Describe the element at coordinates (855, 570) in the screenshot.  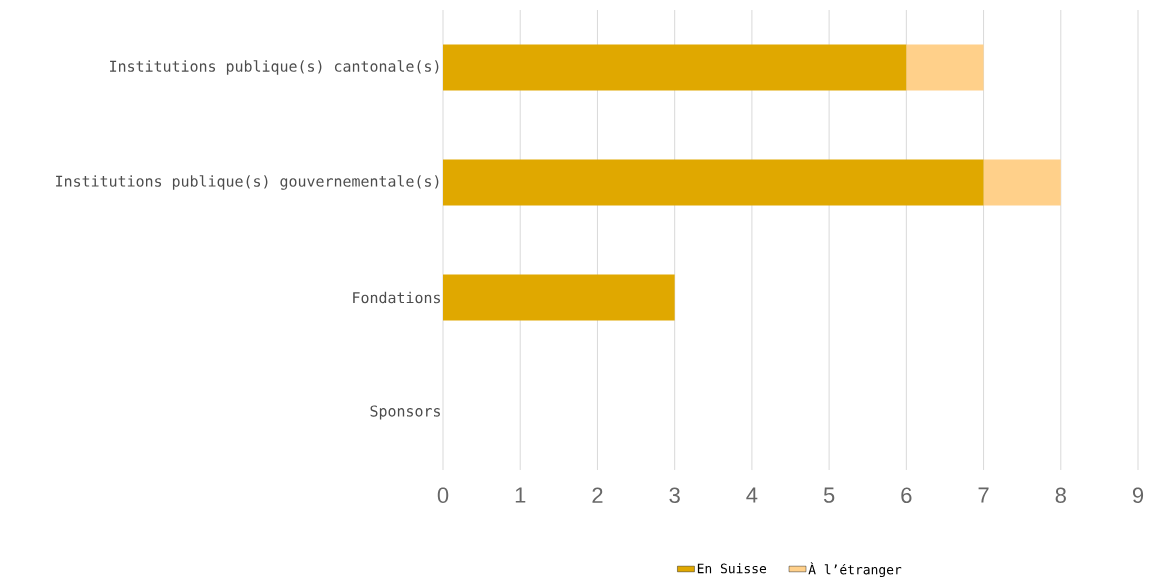
I see `legend-label: À l’étranger` at that location.